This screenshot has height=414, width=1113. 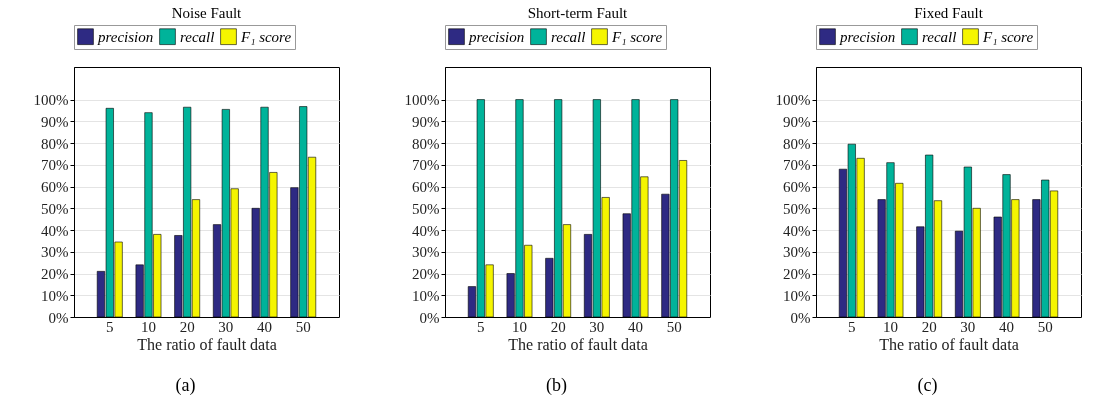 I want to click on chart-title: Short-term Fault, so click(x=577, y=12).